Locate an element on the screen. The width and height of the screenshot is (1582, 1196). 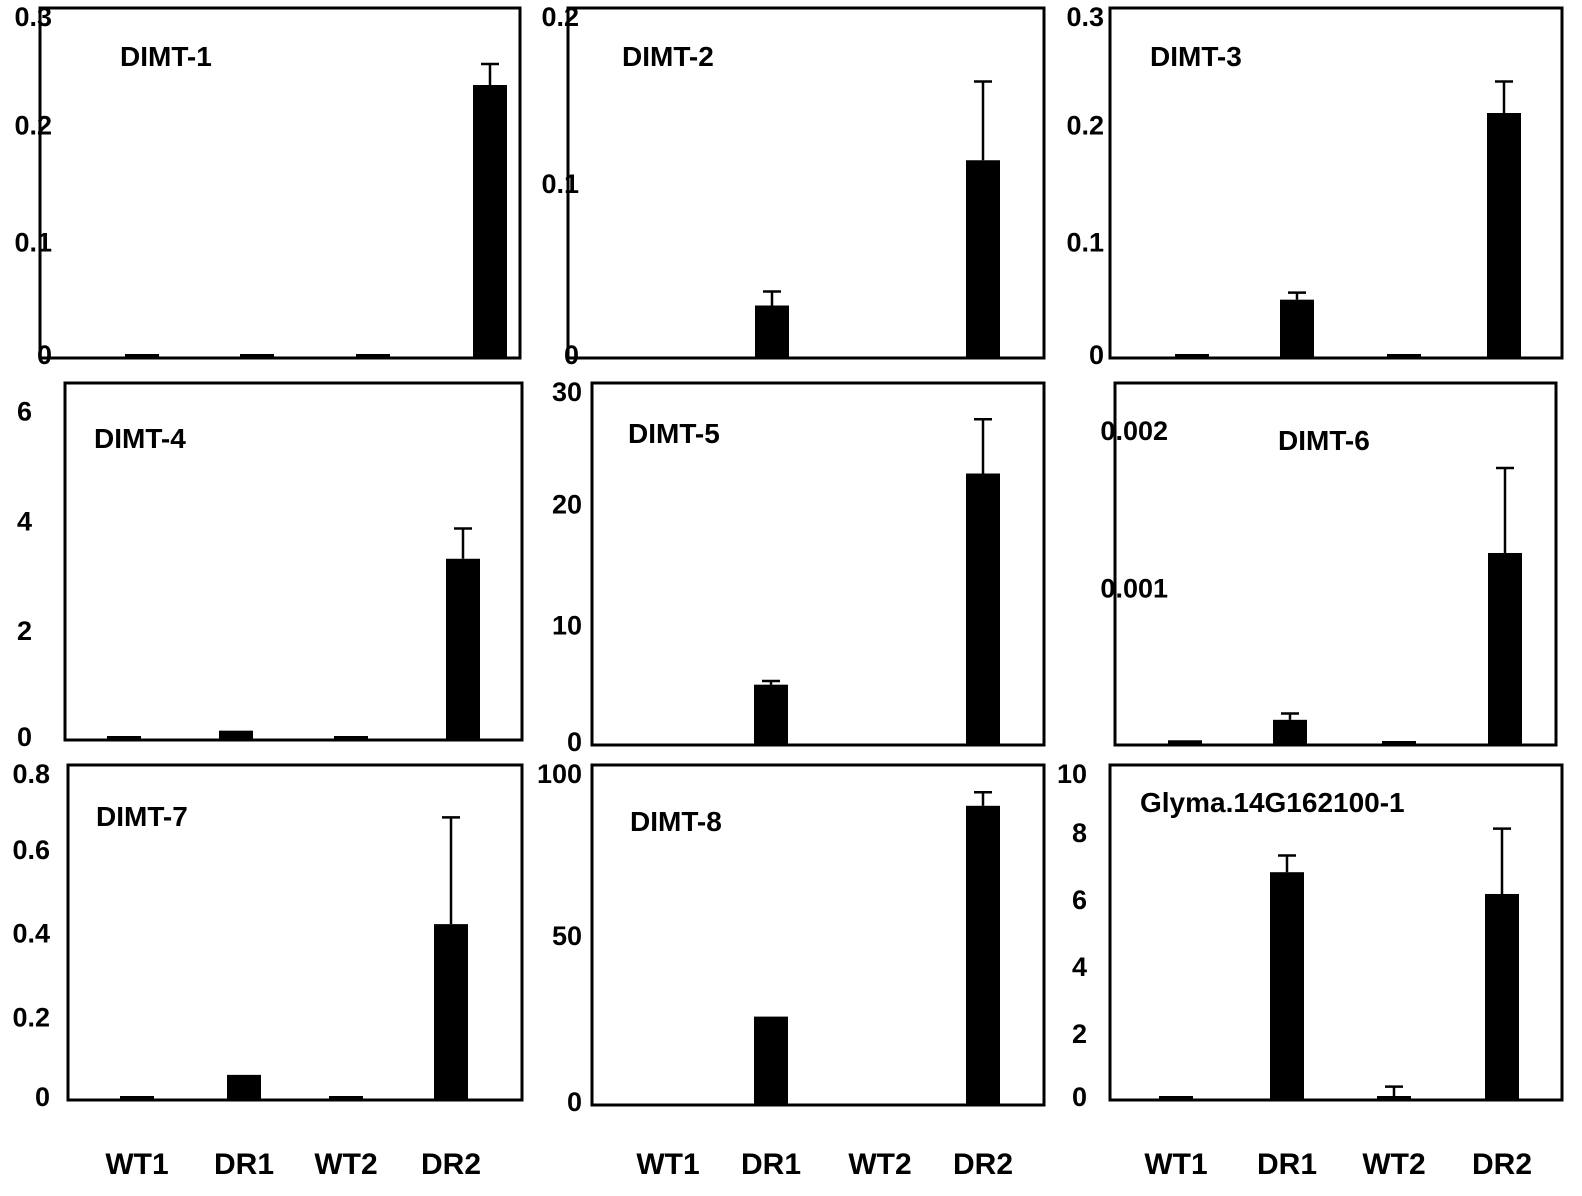
chart-panel: DIMT-3 0 0.1 0.2 0.3 is located at coordinates (1315, 186).